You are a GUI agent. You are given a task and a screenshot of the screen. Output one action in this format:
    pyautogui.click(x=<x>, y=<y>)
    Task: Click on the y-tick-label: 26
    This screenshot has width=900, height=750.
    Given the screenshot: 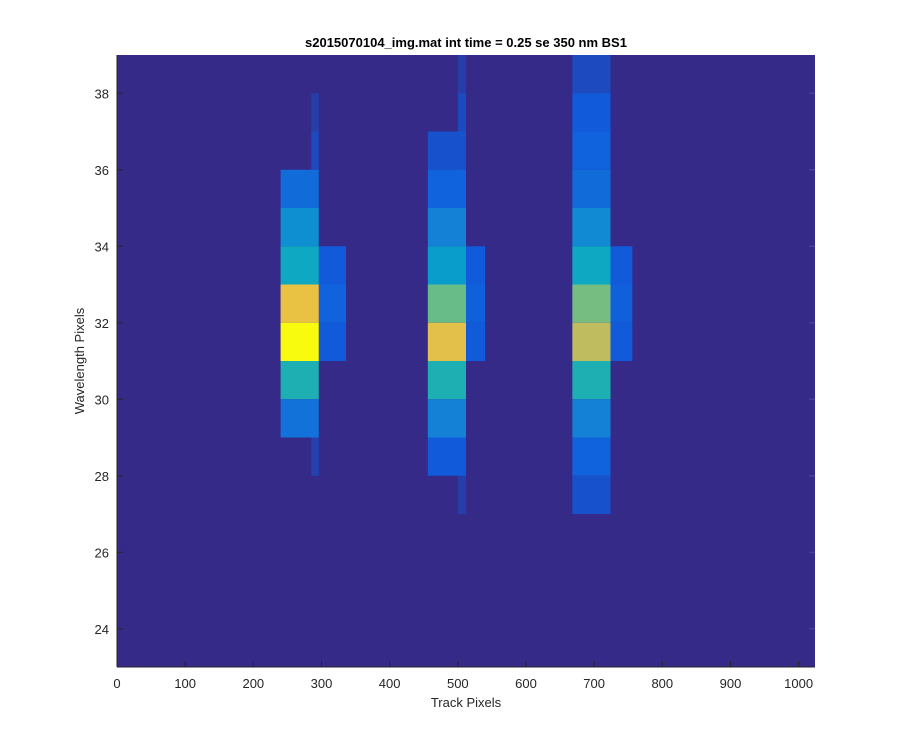 What is the action you would take?
    pyautogui.click(x=102, y=552)
    